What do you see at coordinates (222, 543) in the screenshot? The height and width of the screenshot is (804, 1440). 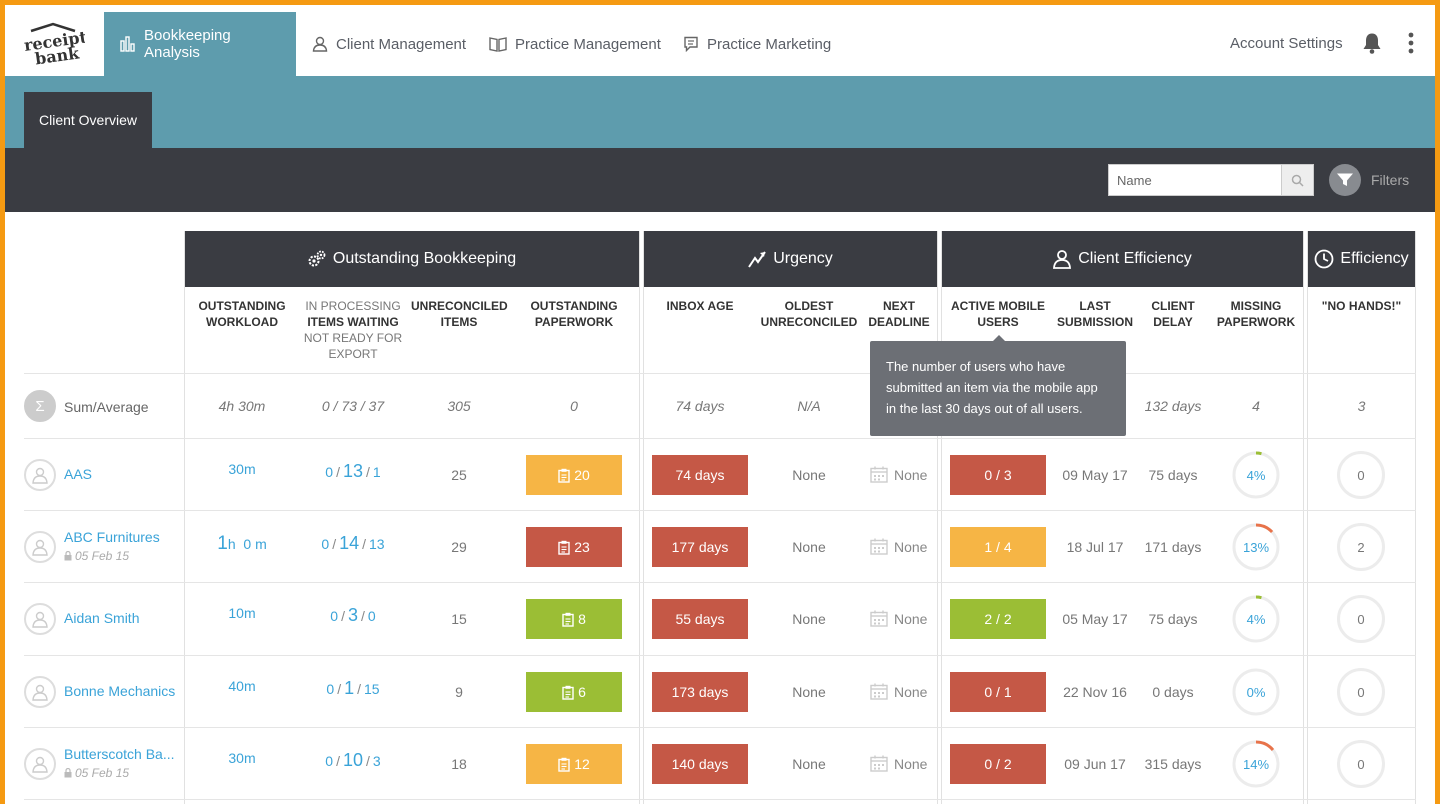 I see `workload-main: 1` at bounding box center [222, 543].